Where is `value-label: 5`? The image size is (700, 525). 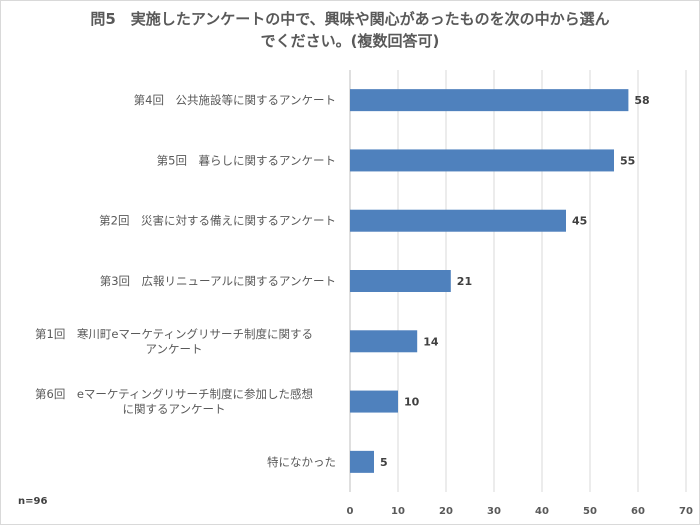 value-label: 5 is located at coordinates (384, 462).